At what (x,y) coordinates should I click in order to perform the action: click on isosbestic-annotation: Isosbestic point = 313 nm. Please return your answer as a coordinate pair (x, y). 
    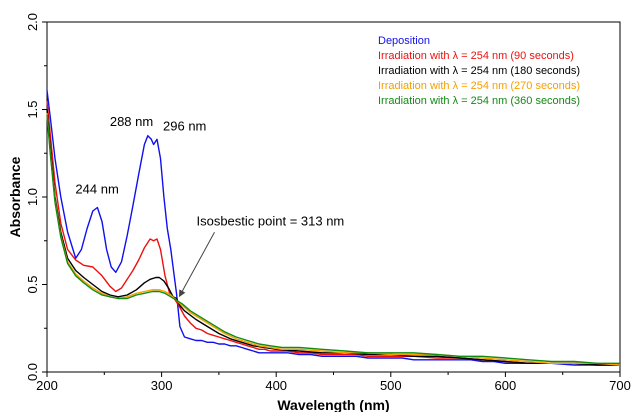
    Looking at the image, I should click on (270, 220).